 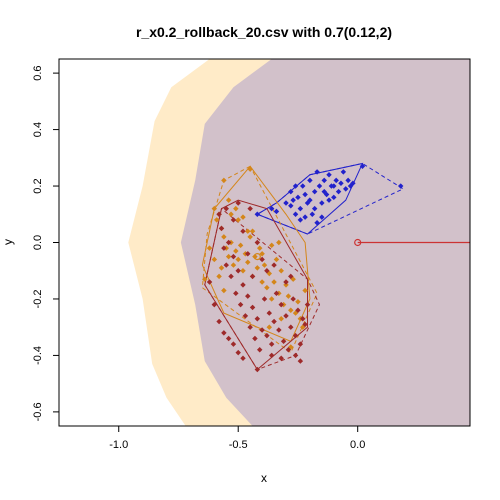 I want to click on y-tick-label: 0.6, so click(x=38, y=72).